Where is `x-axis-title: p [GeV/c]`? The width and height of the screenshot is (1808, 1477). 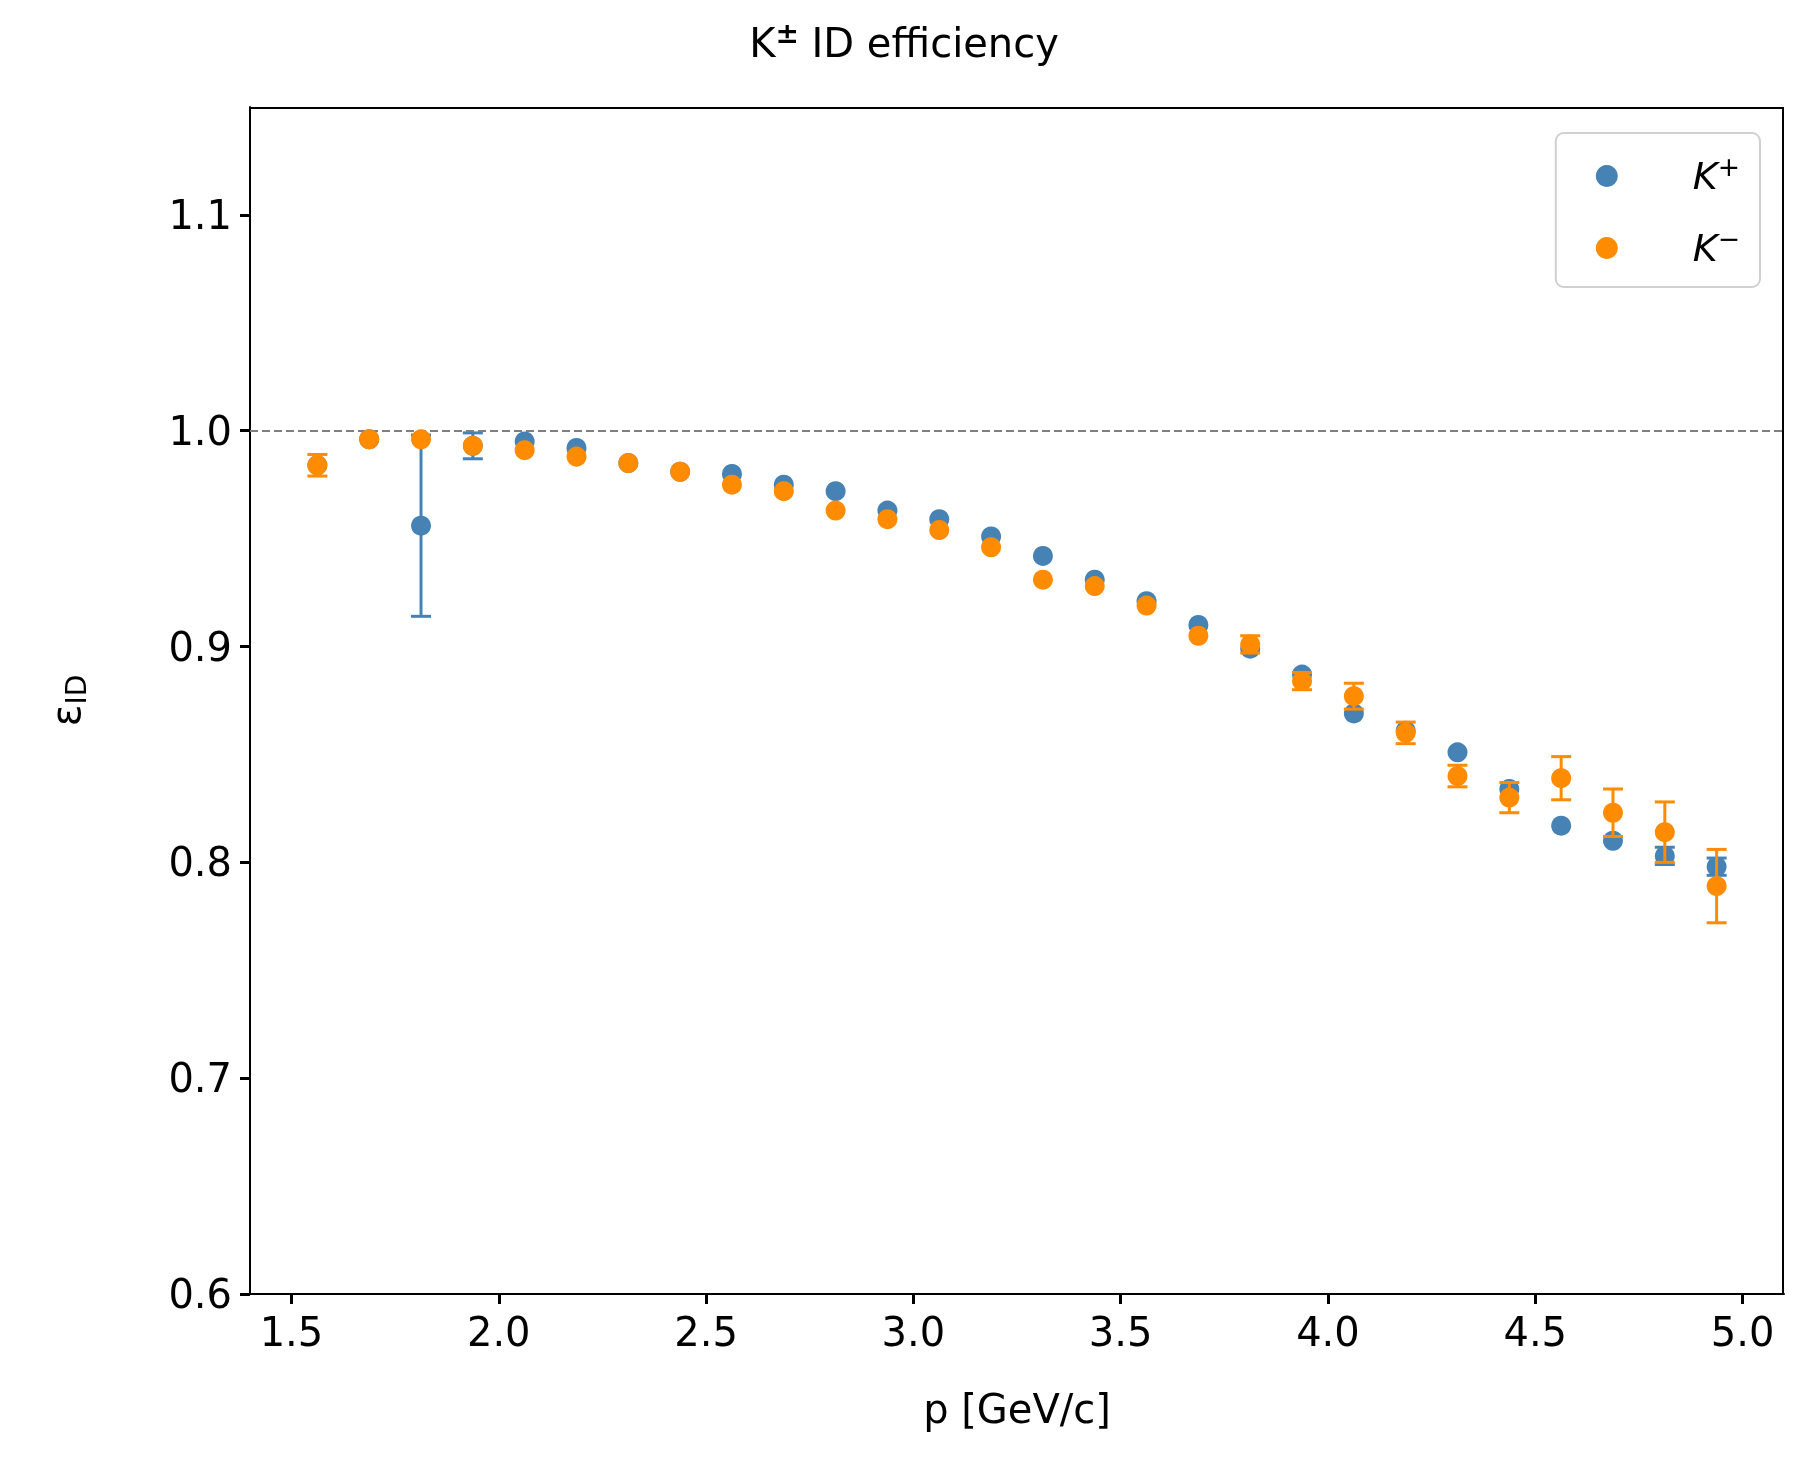 x-axis-title: p [GeV/c] is located at coordinates (1017, 1409).